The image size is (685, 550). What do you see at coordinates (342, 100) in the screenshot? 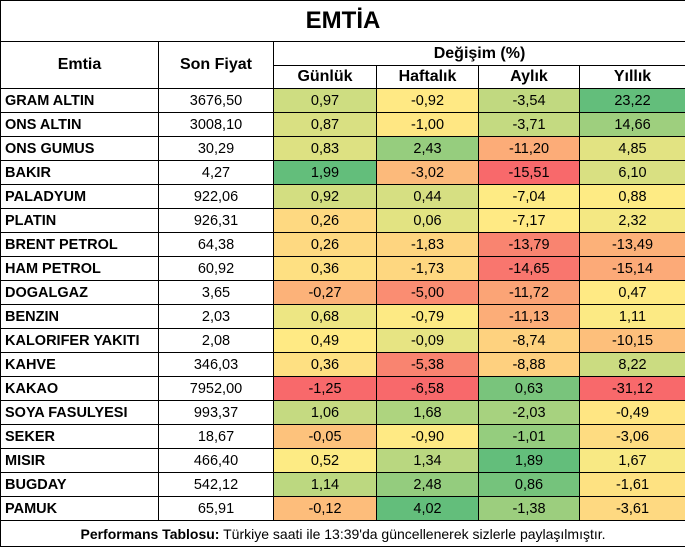
I see `table-row: GRAM ALTIN 3676,50 0,97 -0,92 -3,54 23,22` at bounding box center [342, 100].